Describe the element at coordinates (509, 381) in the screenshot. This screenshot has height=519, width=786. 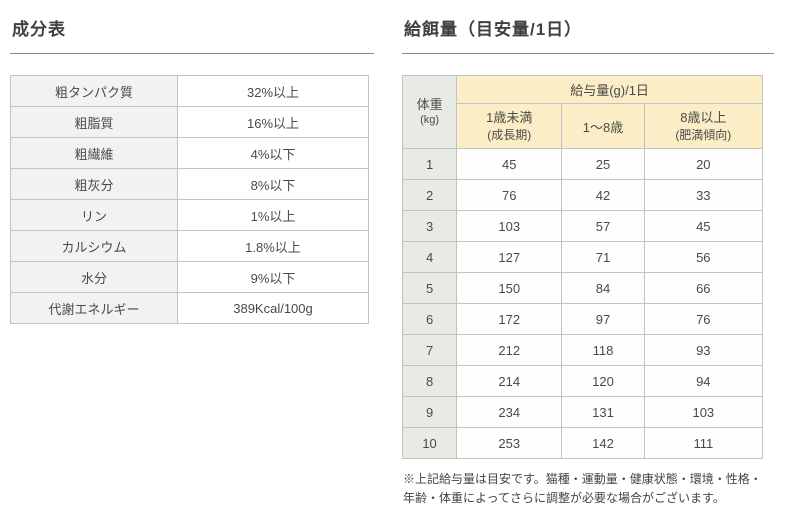
I see `amount-cell: 214` at that location.